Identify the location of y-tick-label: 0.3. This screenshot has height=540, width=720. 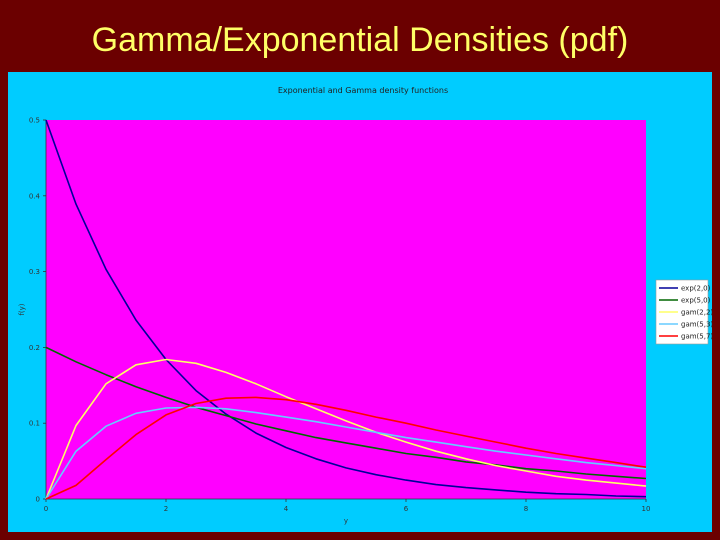
(34, 272).